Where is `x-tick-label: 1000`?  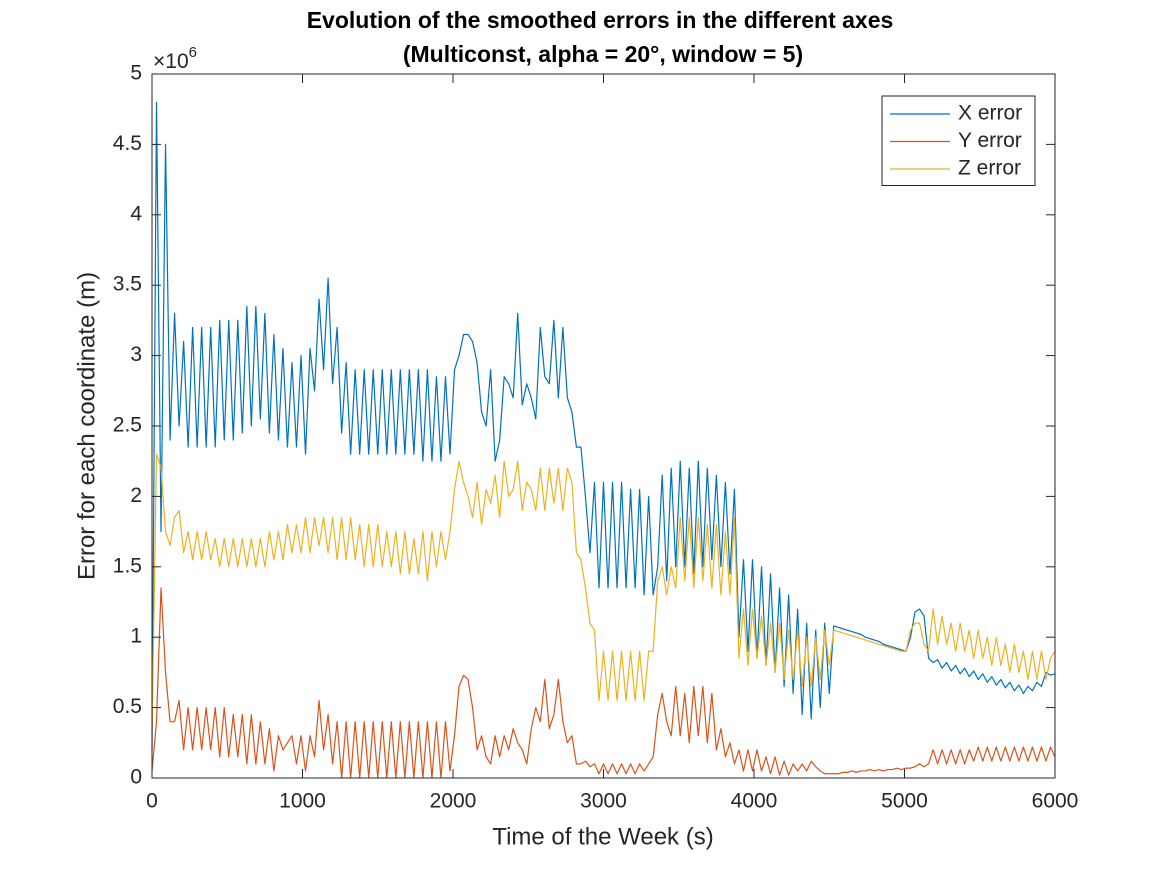
x-tick-label: 1000 is located at coordinates (302, 801).